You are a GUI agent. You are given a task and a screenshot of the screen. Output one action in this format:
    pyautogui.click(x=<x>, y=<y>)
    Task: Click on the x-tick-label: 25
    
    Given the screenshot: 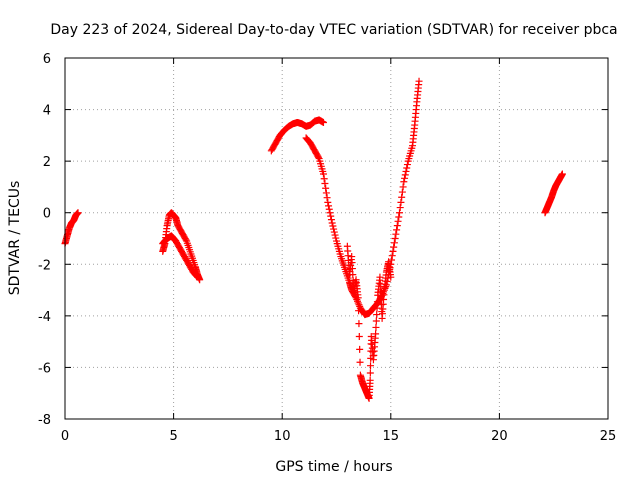 What is the action you would take?
    pyautogui.click(x=608, y=436)
    